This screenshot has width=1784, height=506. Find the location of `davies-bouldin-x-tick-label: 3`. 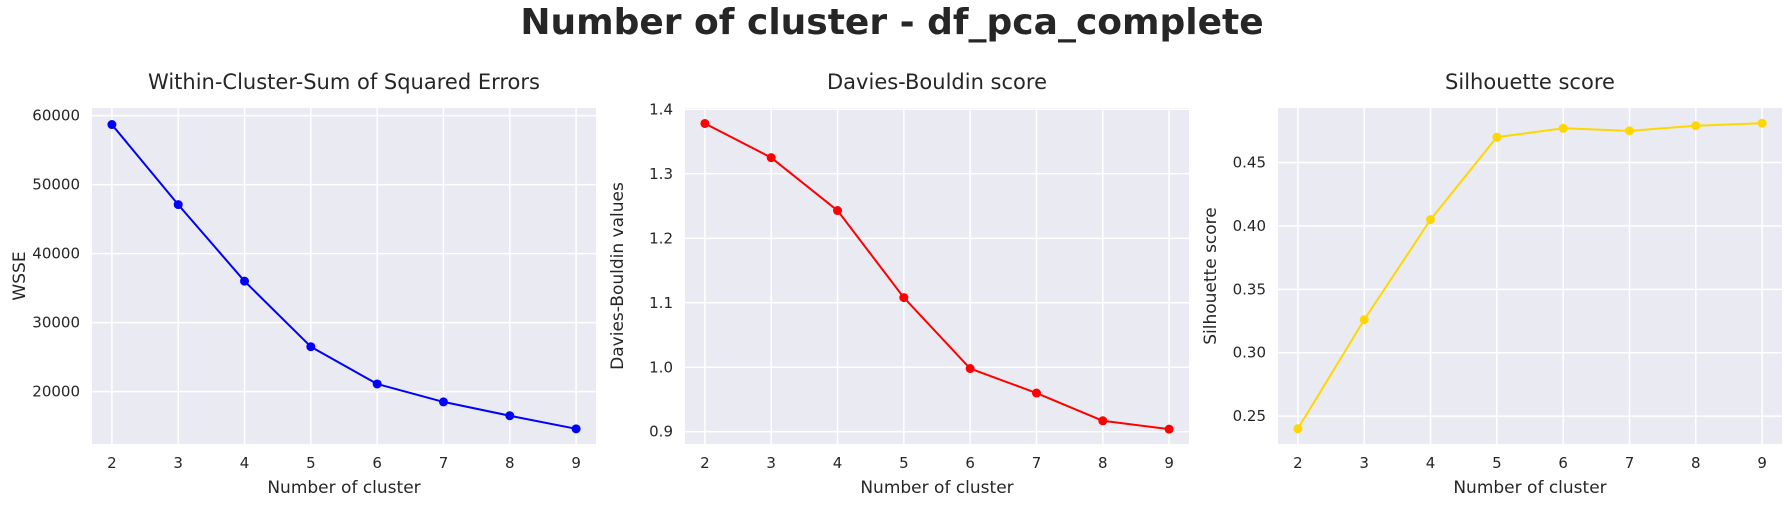

davies-bouldin-x-tick-label: 3 is located at coordinates (771, 463).